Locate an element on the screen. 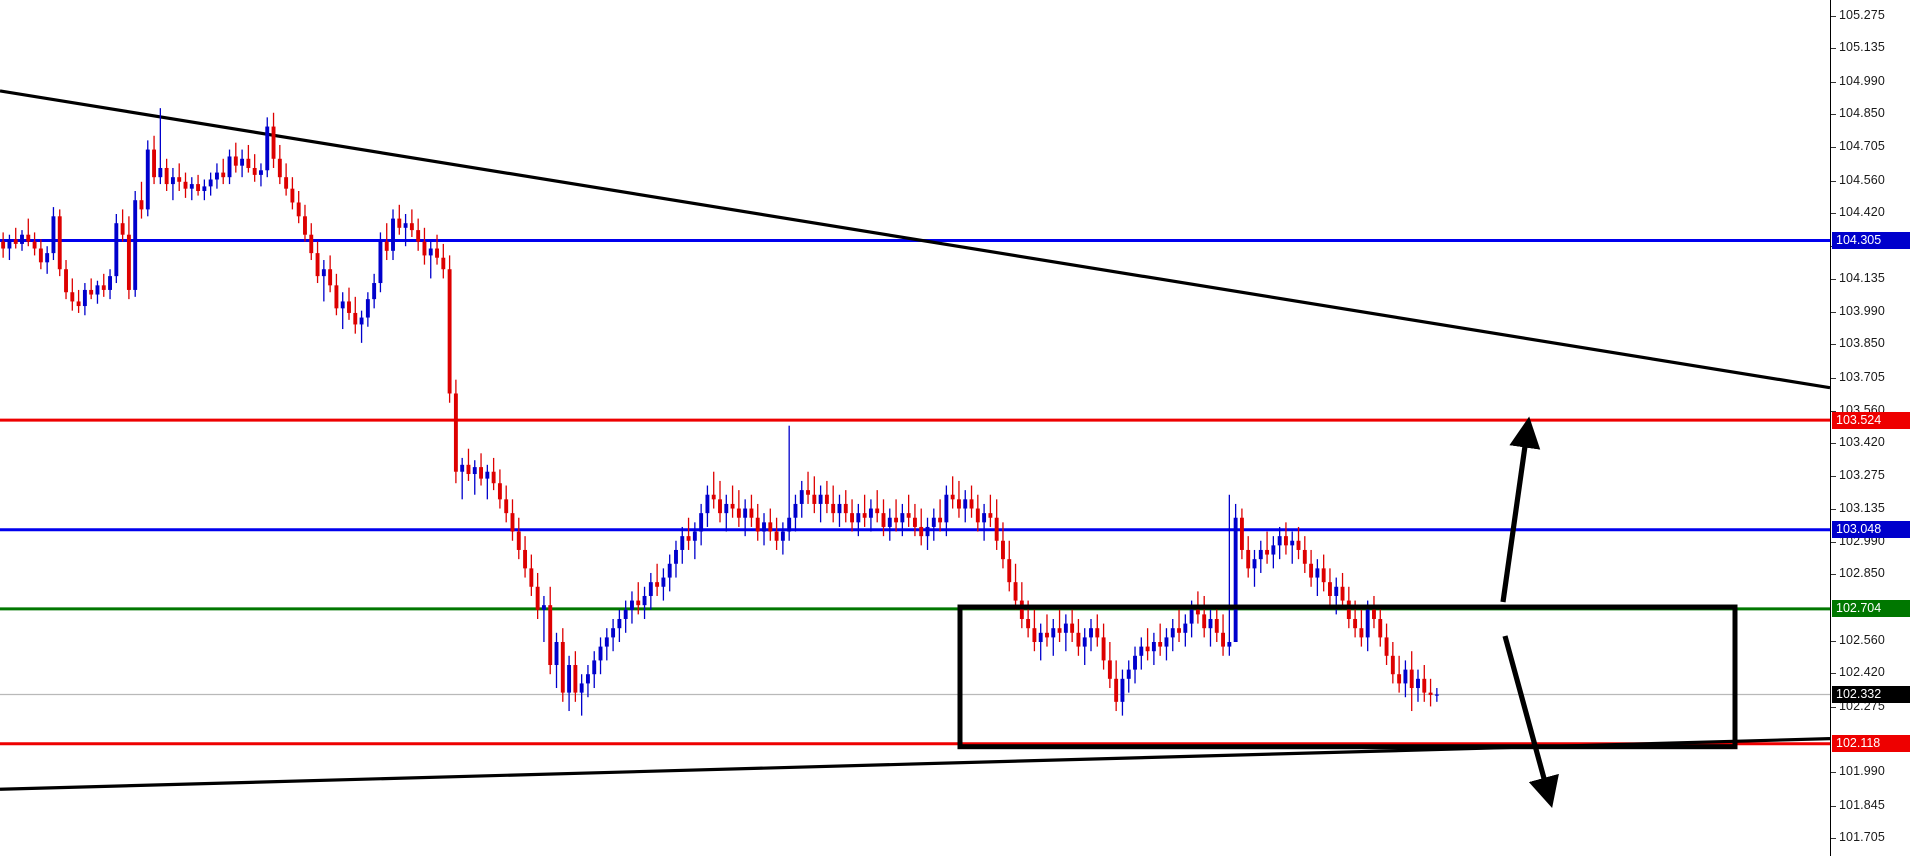 Image resolution: width=1910 pixels, height=856 pixels. price-tick-label: 104.990 is located at coordinates (1862, 80).